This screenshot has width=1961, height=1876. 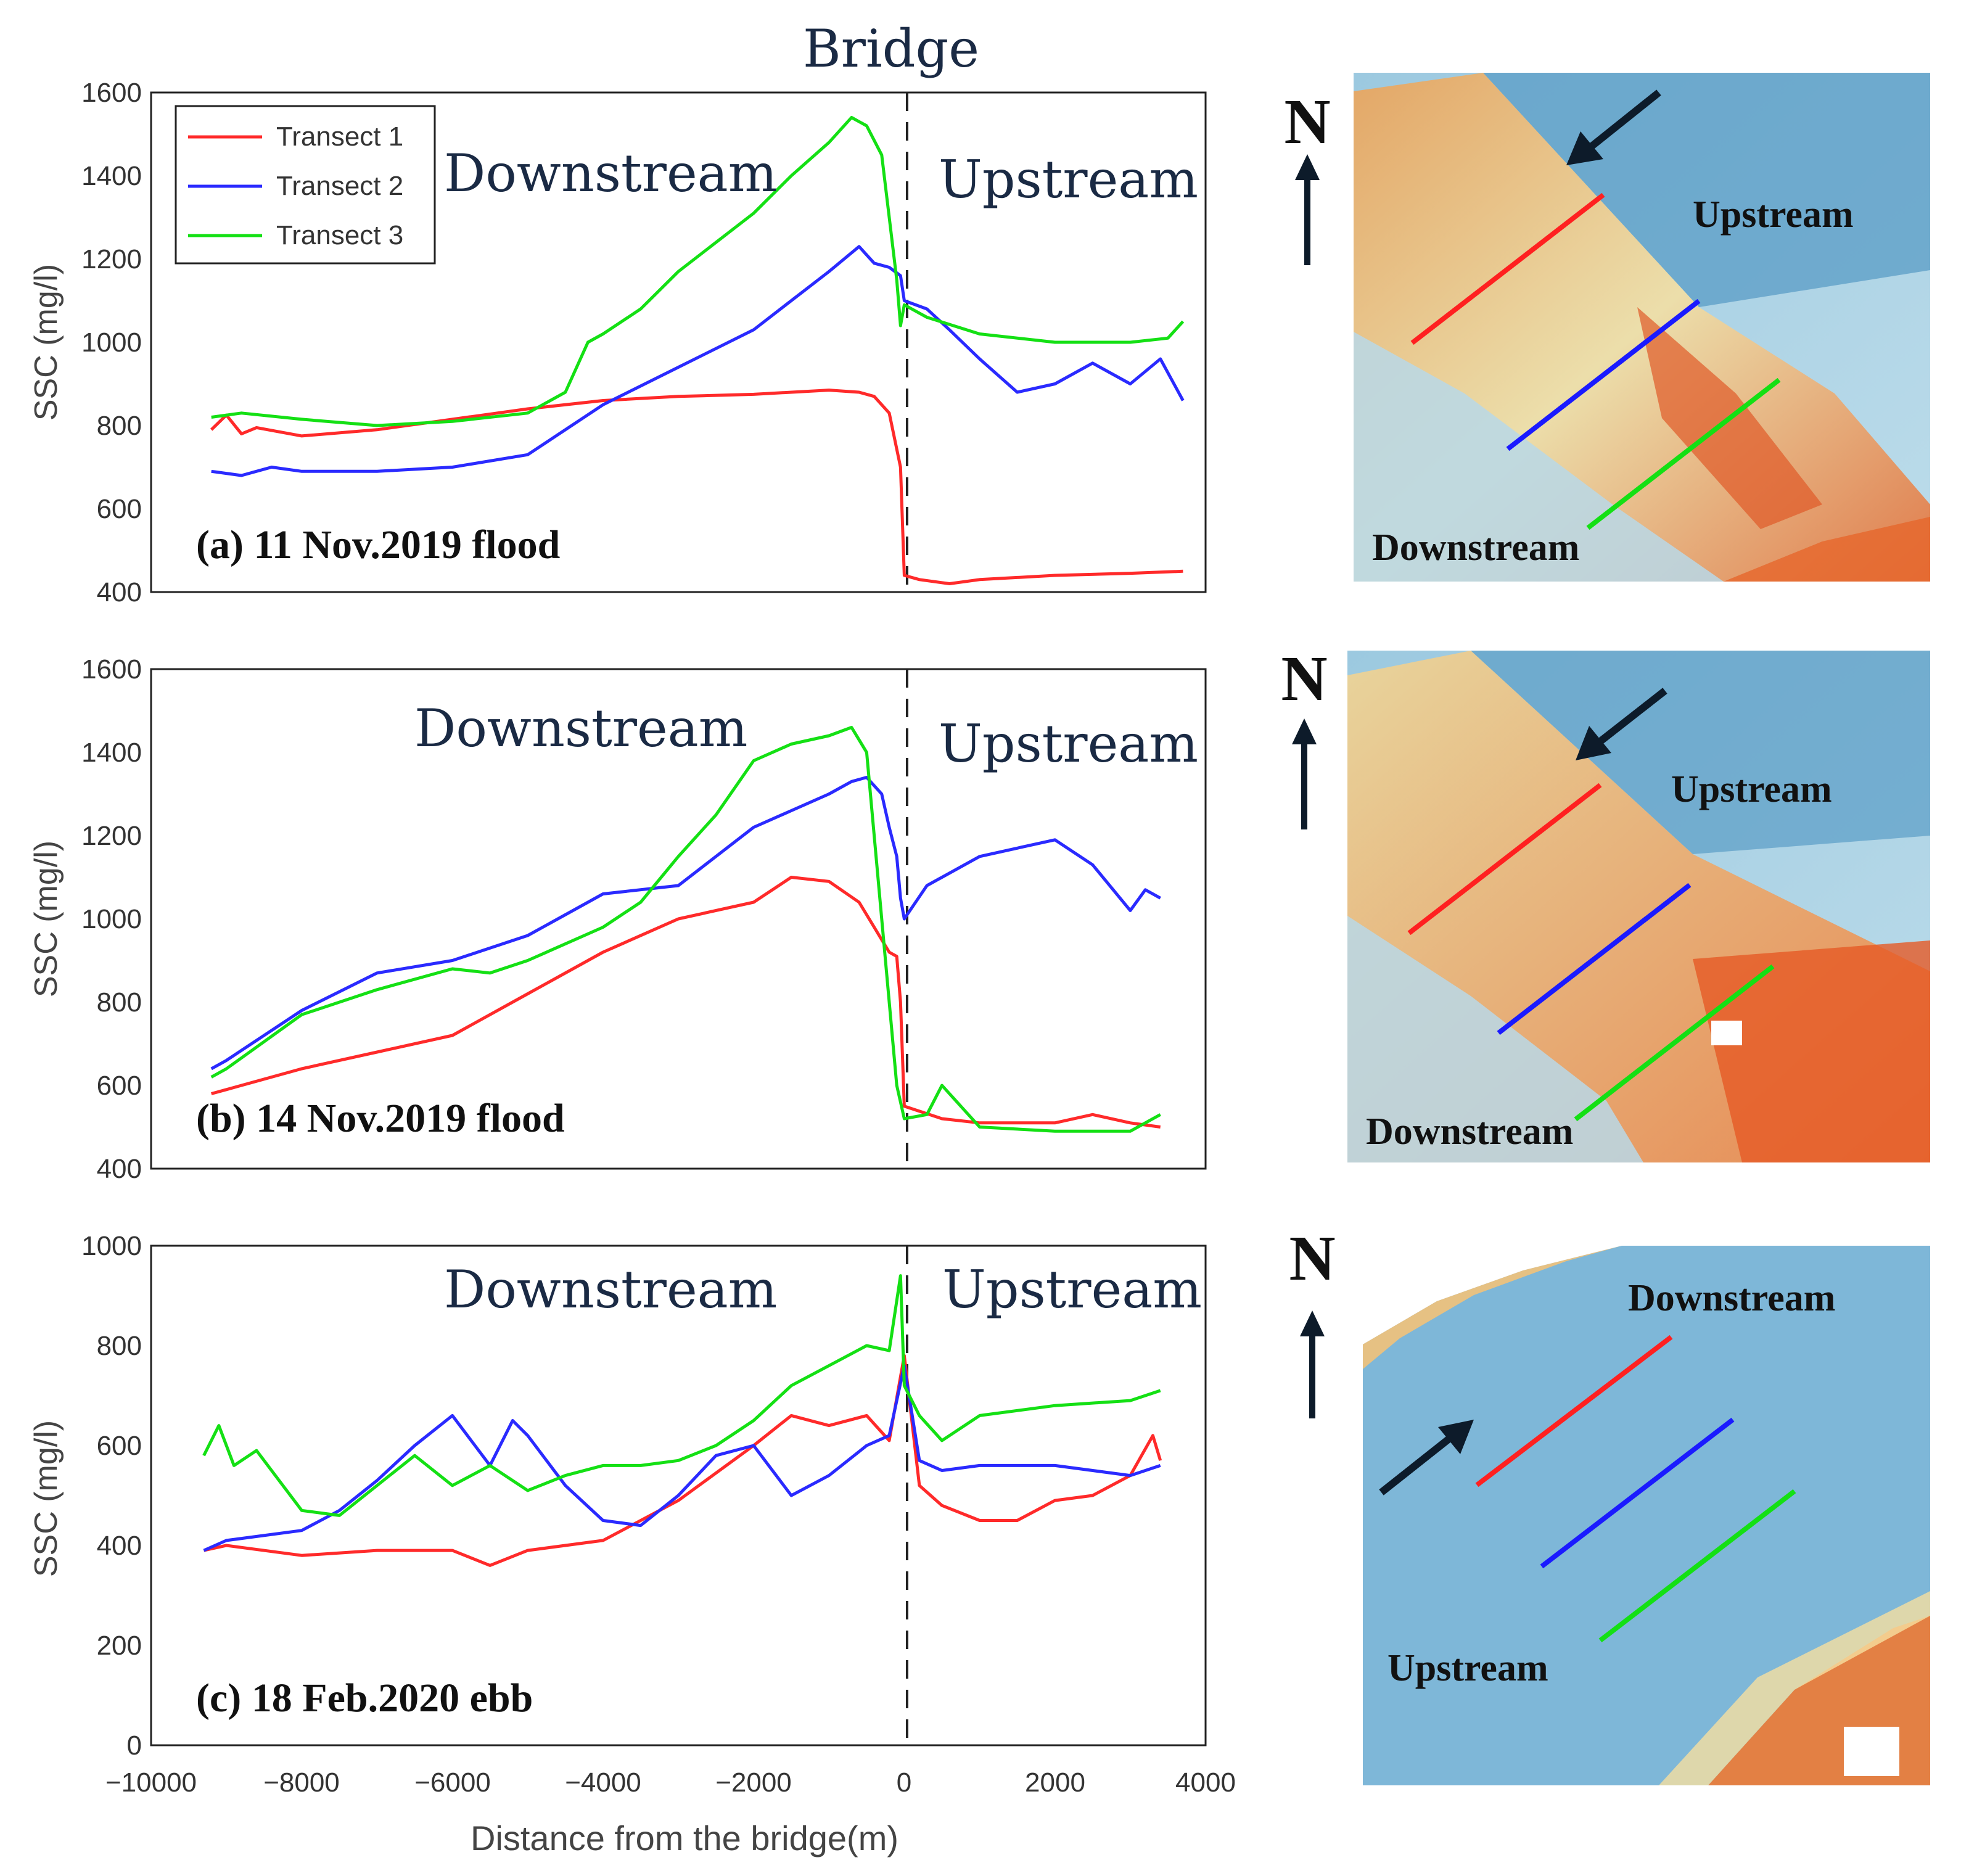 I want to click on y-ticks-a: 1600 1400 1200 1000 800 600 400, so click(x=111, y=343).